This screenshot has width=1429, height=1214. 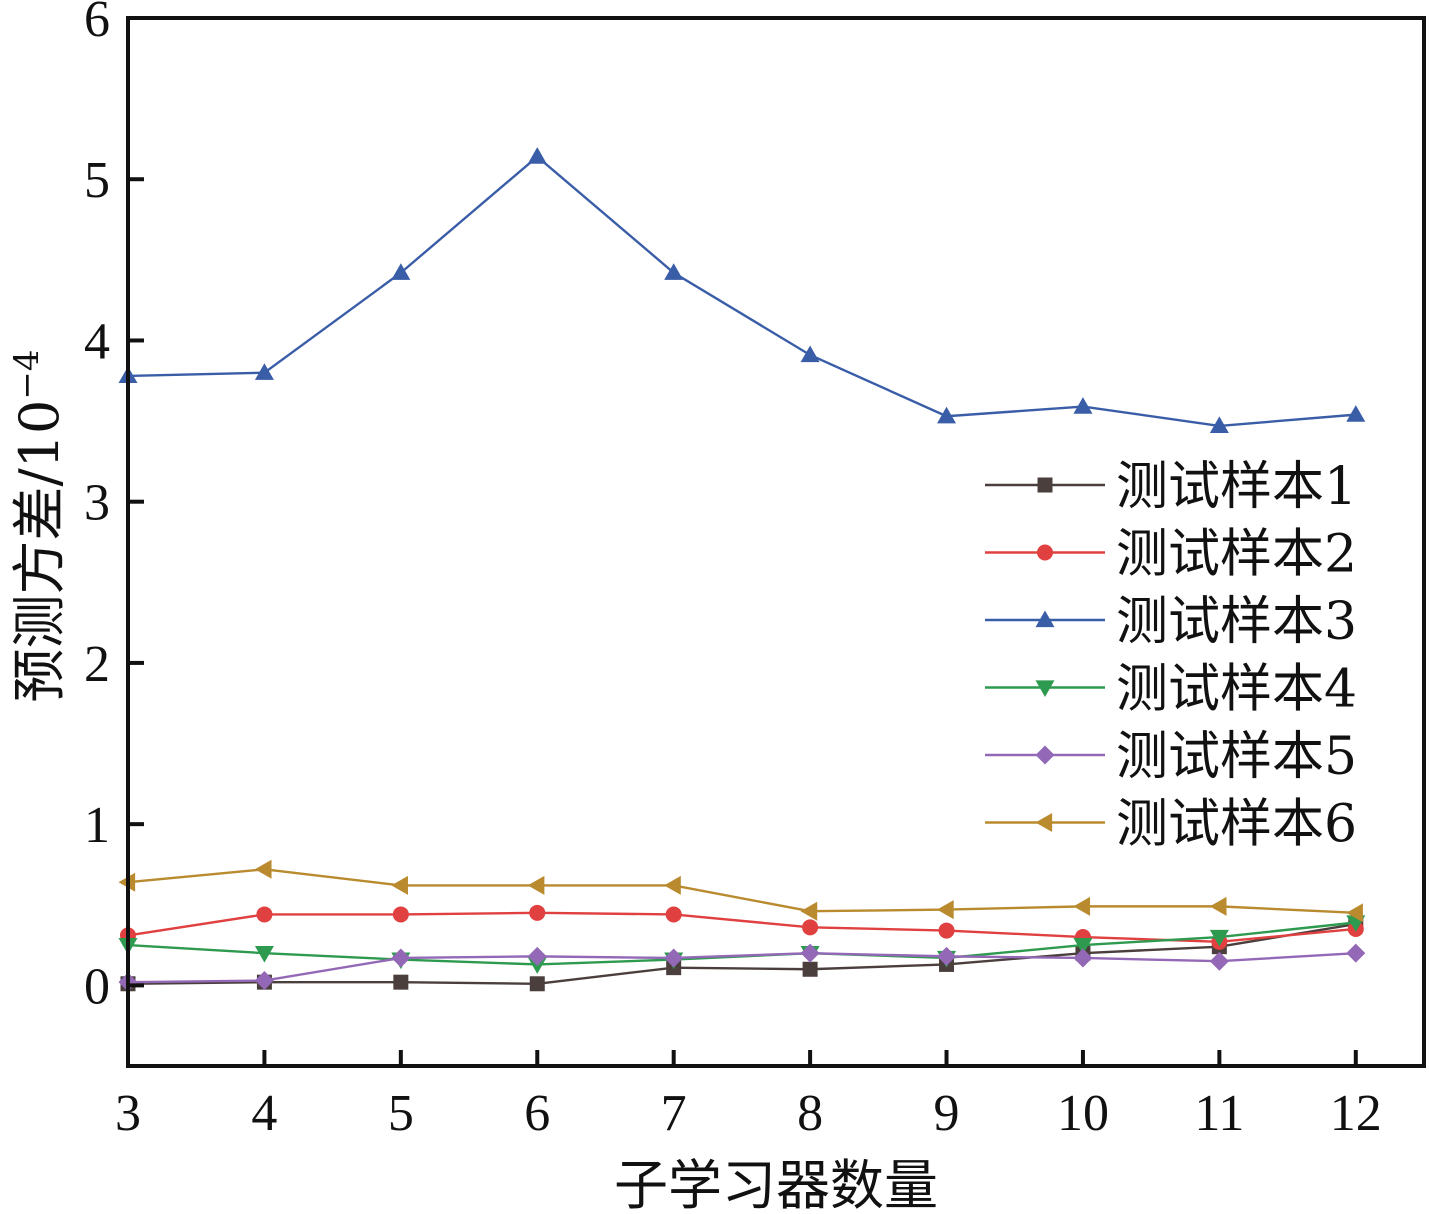 What do you see at coordinates (810, 1113) in the screenshot?
I see `x-tick-label: 8` at bounding box center [810, 1113].